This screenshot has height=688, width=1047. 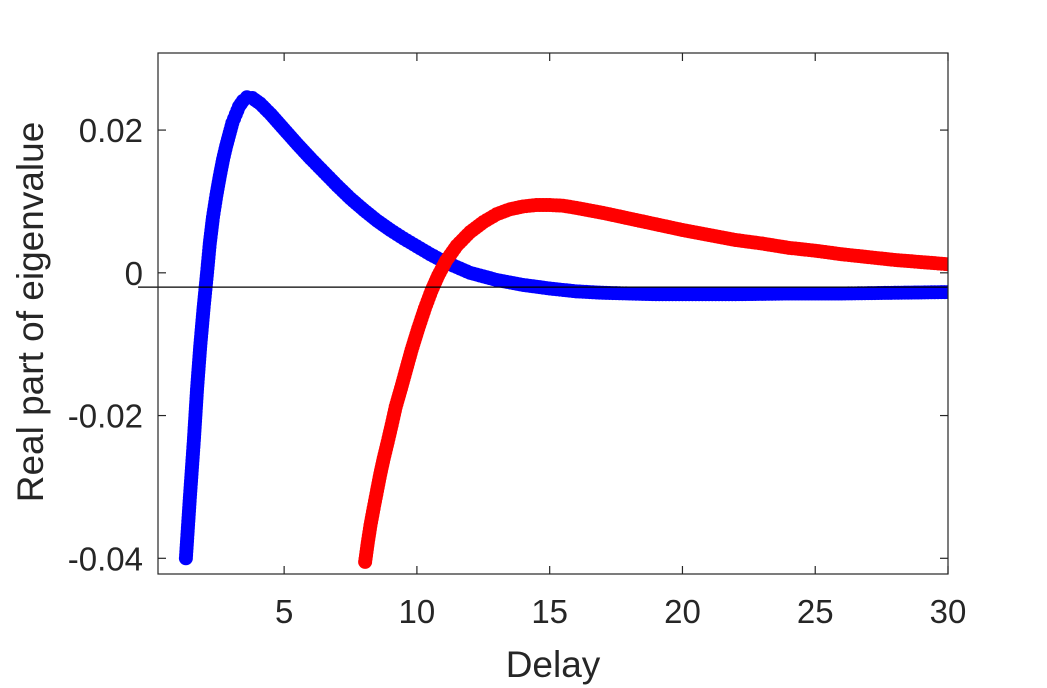 I want to click on x-tick-label: 30, so click(x=948, y=611).